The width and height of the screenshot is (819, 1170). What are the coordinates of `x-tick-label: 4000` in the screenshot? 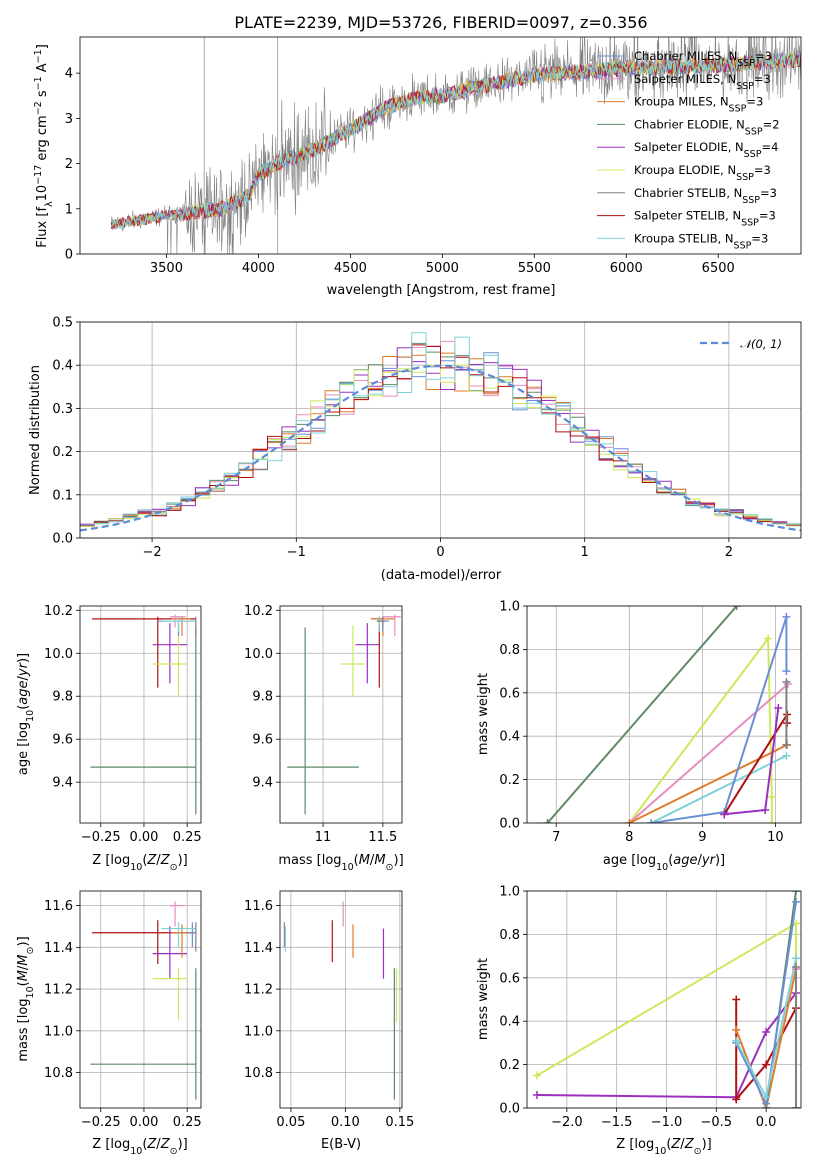 It's located at (258, 268).